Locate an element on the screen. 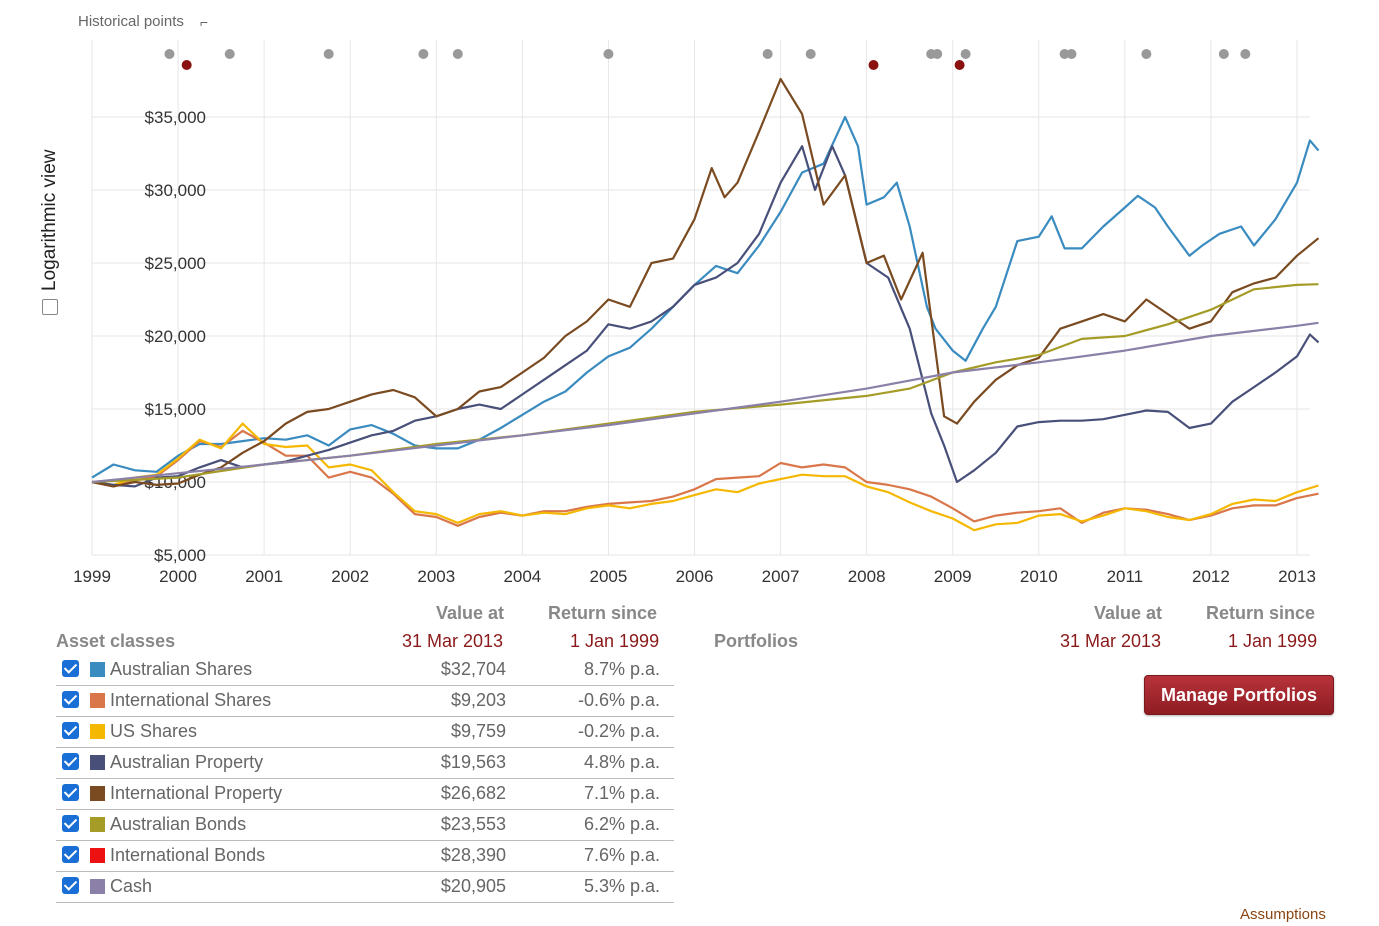 The height and width of the screenshot is (926, 1379). asset-name: Australian Bonds is located at coordinates (178, 824).